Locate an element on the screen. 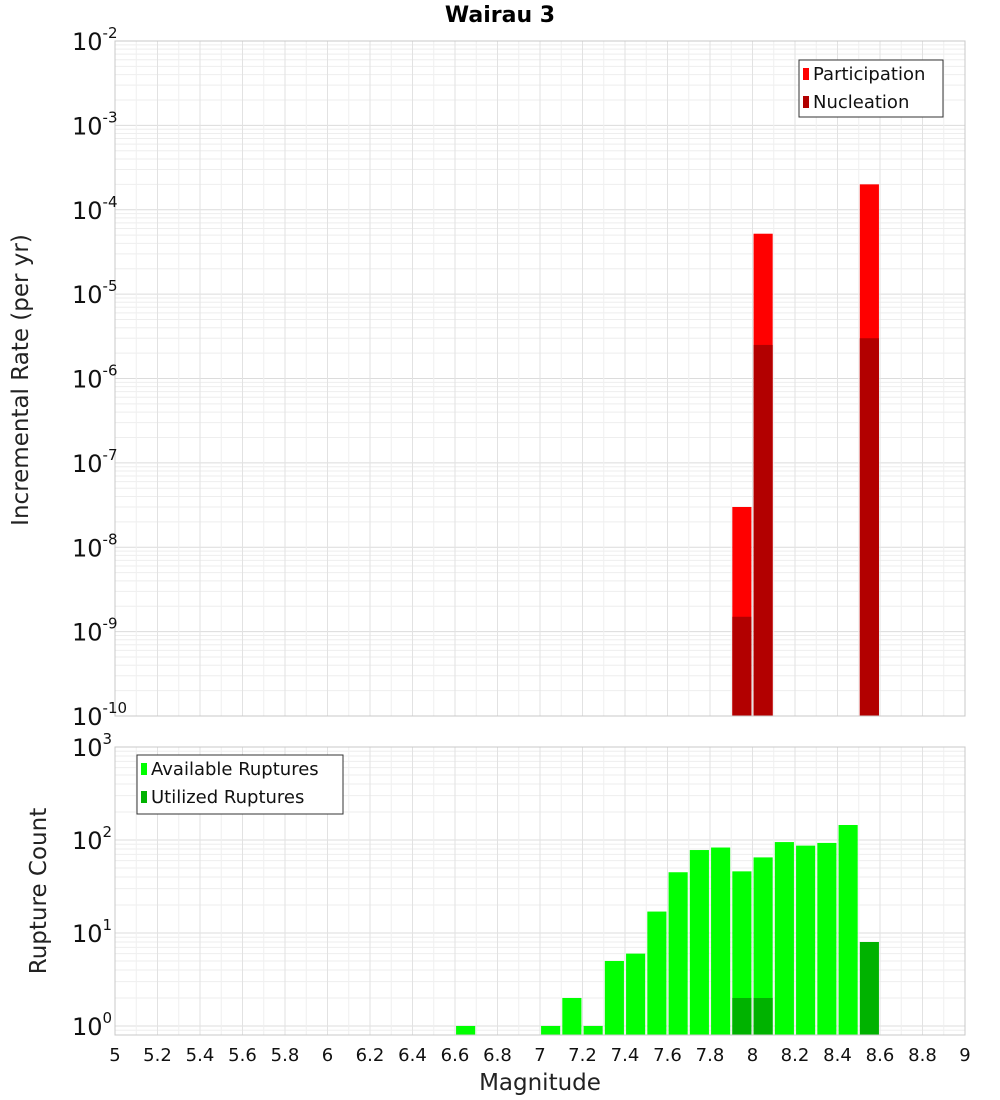 Image resolution: width=1000 pixels, height=1100 pixels. y-tick-label: 10⁰ is located at coordinates (92, 1025).